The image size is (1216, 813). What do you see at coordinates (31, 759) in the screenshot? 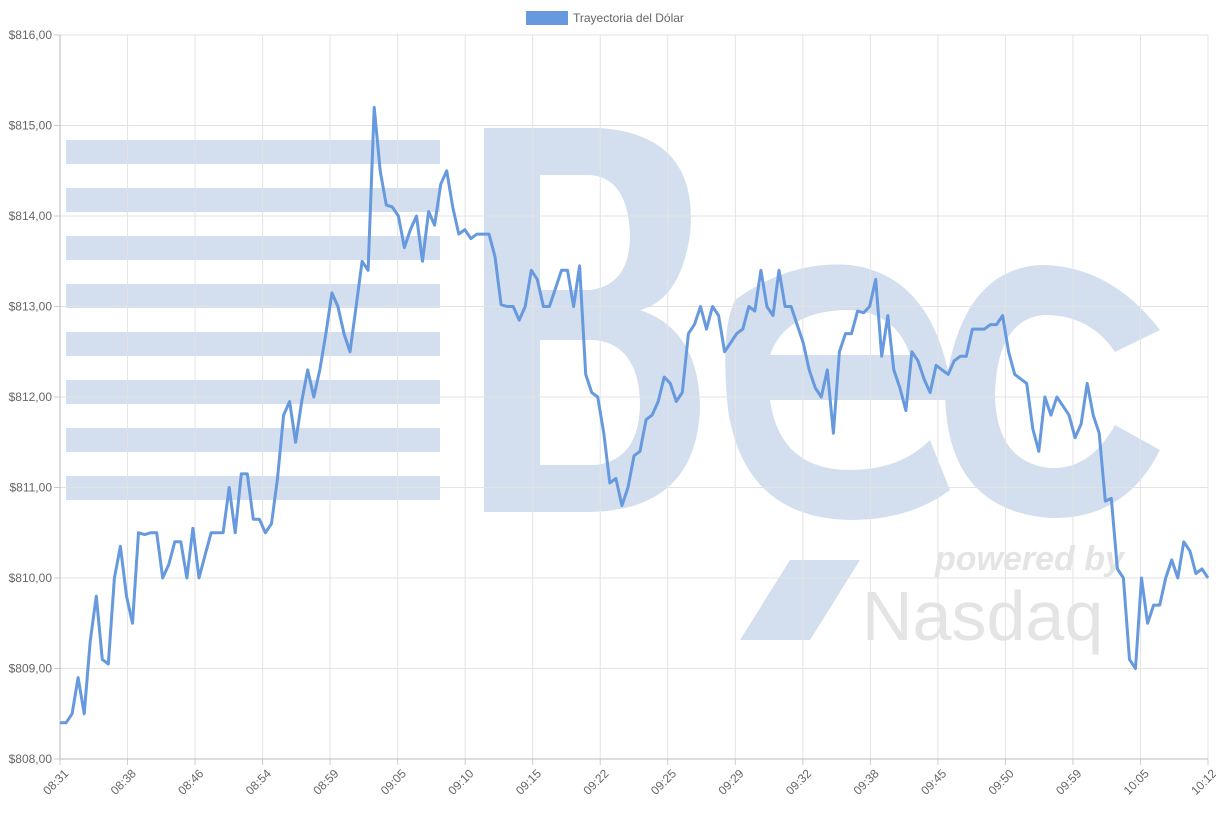
I see `y-tick-label: $808,00` at bounding box center [31, 759].